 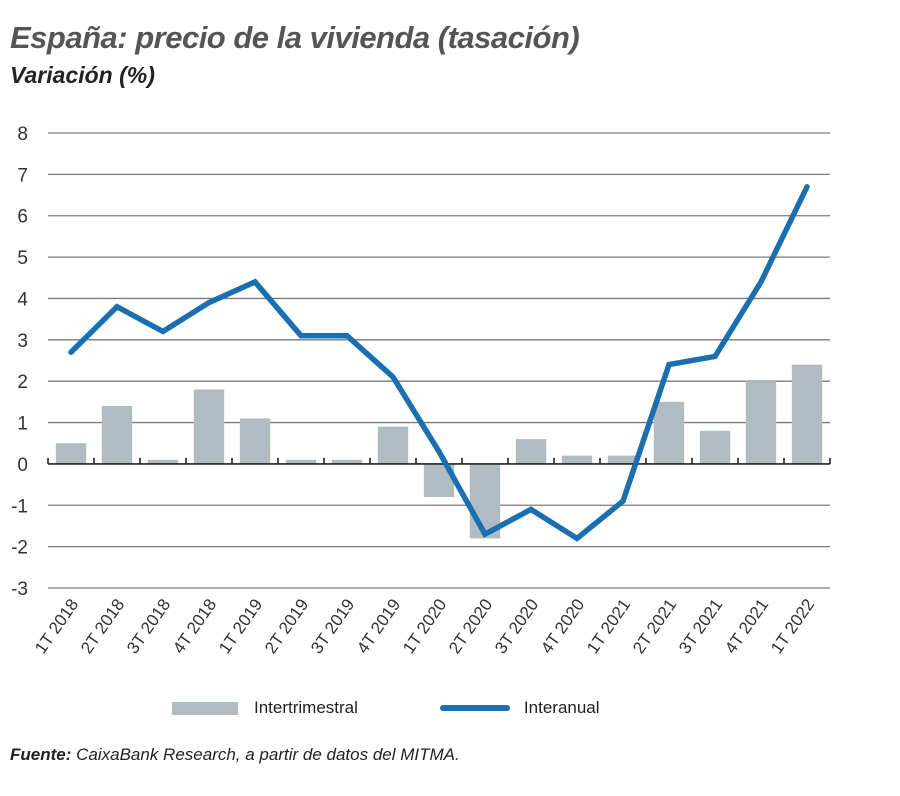 I want to click on x-tick-label: 3T 2020, so click(x=516, y=626).